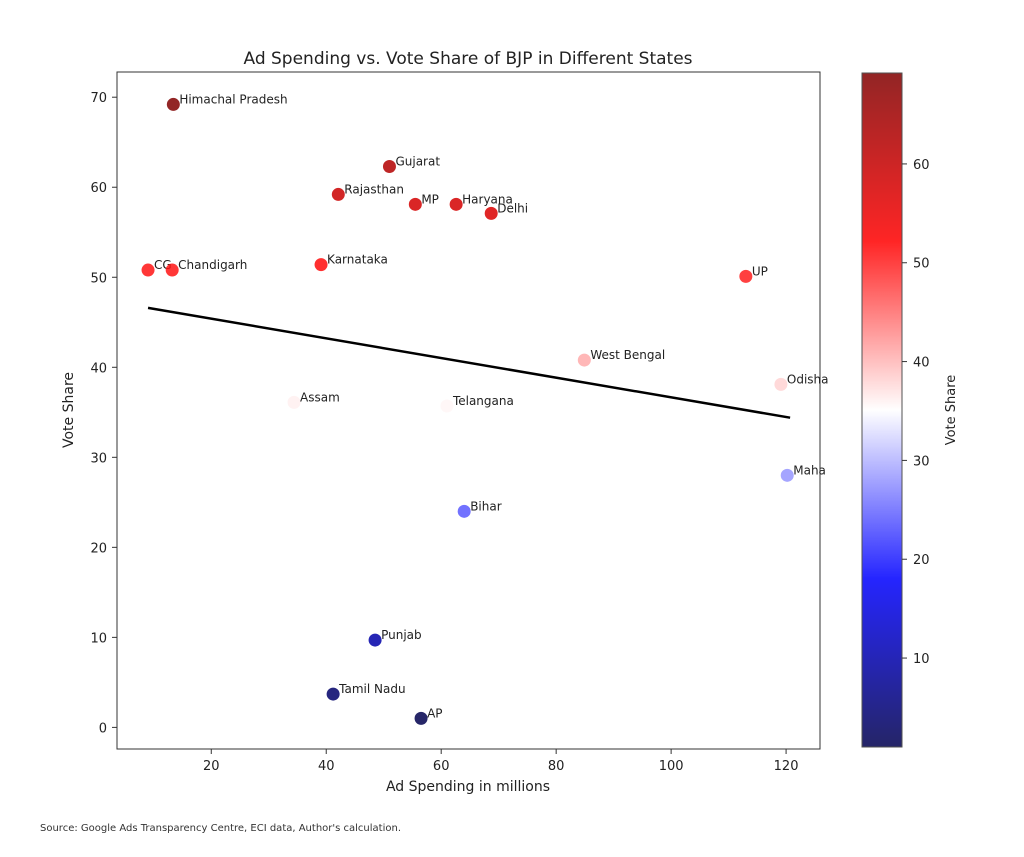 This screenshot has height=857, width=1024. Describe the element at coordinates (371, 689) in the screenshot. I see `point-label: Tamil Nadu` at that location.